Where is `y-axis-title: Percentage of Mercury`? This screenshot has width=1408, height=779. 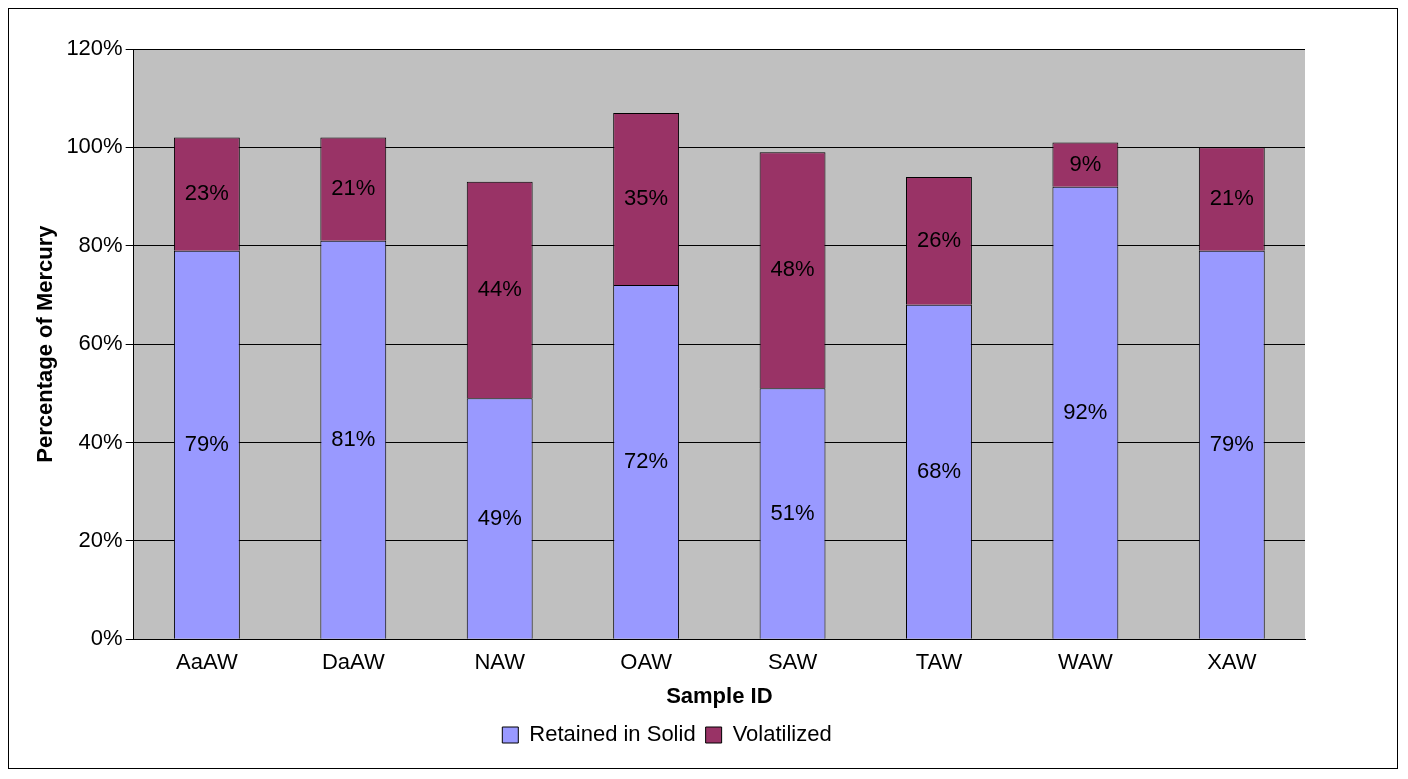 y-axis-title: Percentage of Mercury is located at coordinates (45, 343).